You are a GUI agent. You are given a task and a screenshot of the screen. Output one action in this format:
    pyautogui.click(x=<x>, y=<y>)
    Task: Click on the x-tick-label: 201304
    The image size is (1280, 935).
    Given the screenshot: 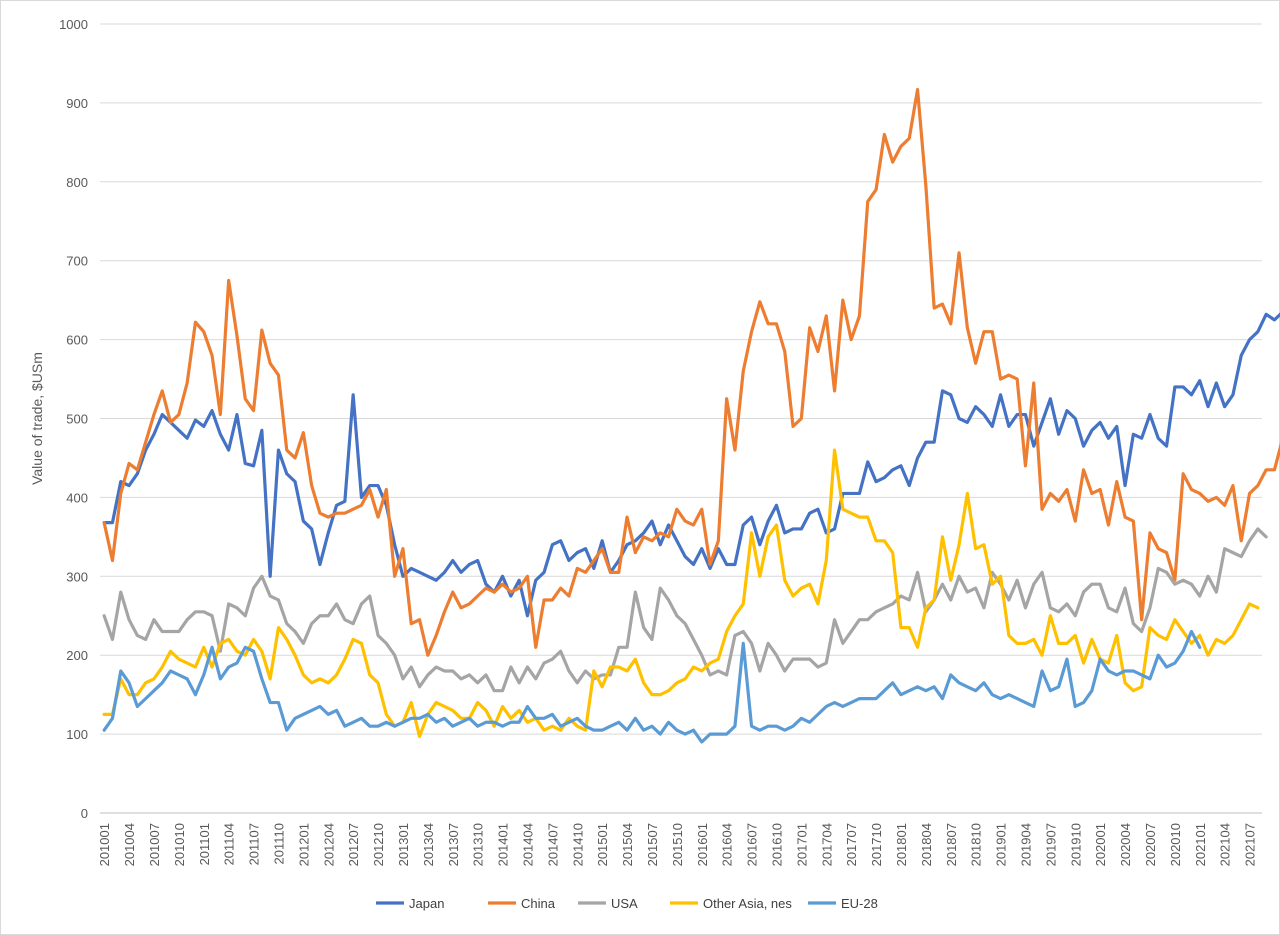 What is the action you would take?
    pyautogui.click(x=428, y=844)
    